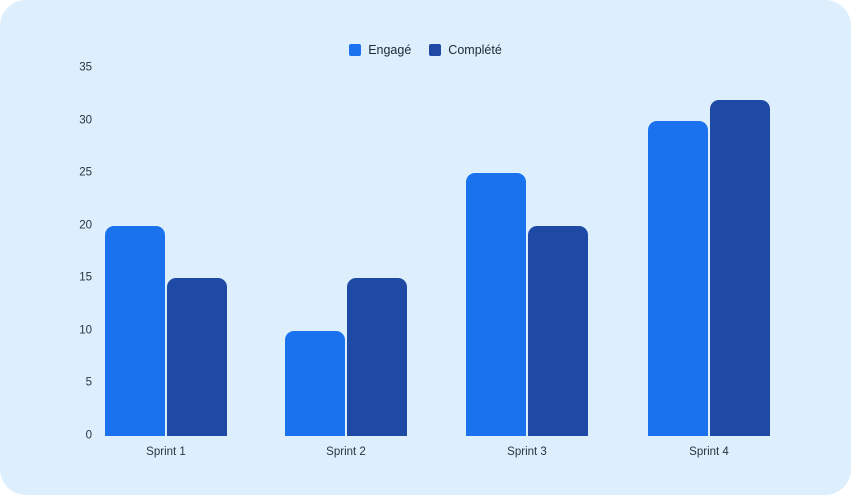 Image resolution: width=851 pixels, height=495 pixels. I want to click on y-axis-tick-label: 20, so click(85, 224).